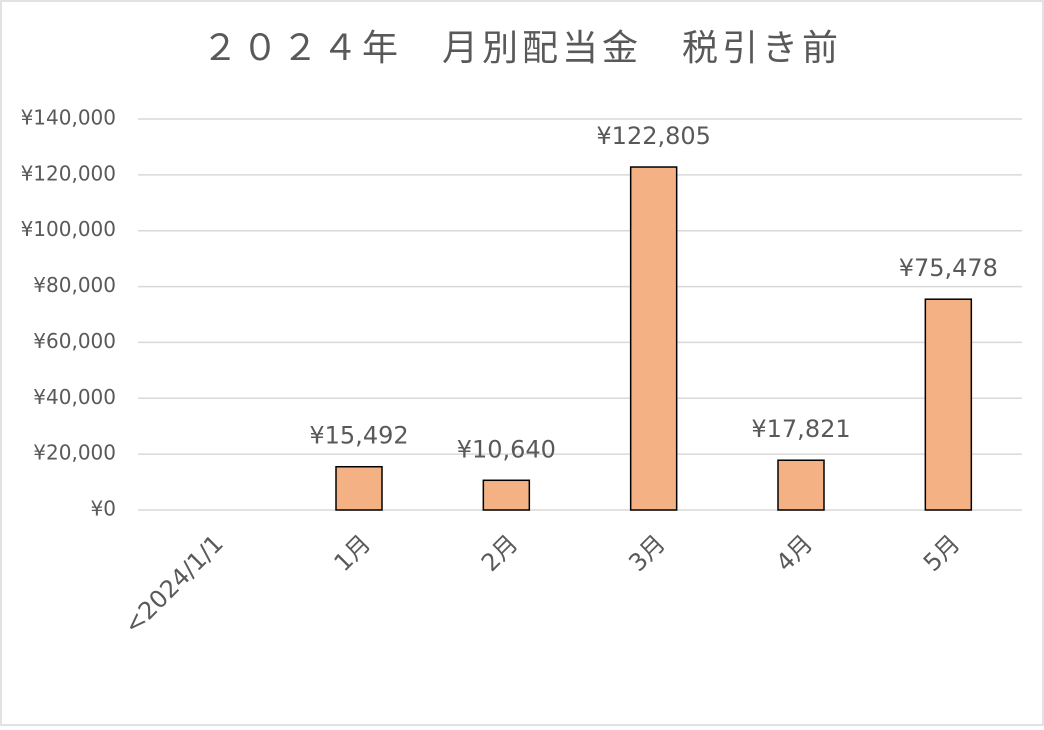  Describe the element at coordinates (103, 509) in the screenshot. I see `y-tick-label: ¥0` at that location.